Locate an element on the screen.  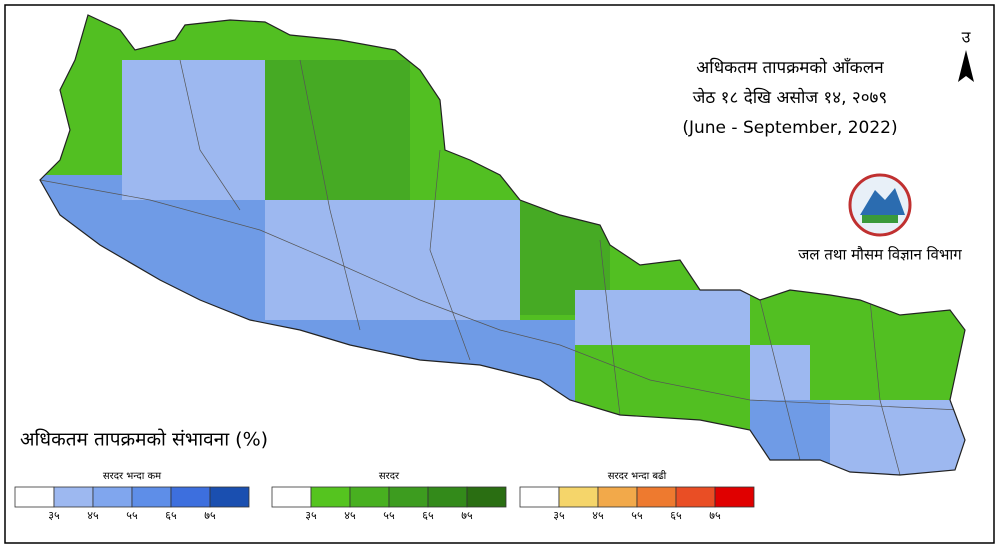
north-arrow is located at coordinates (966, 66).